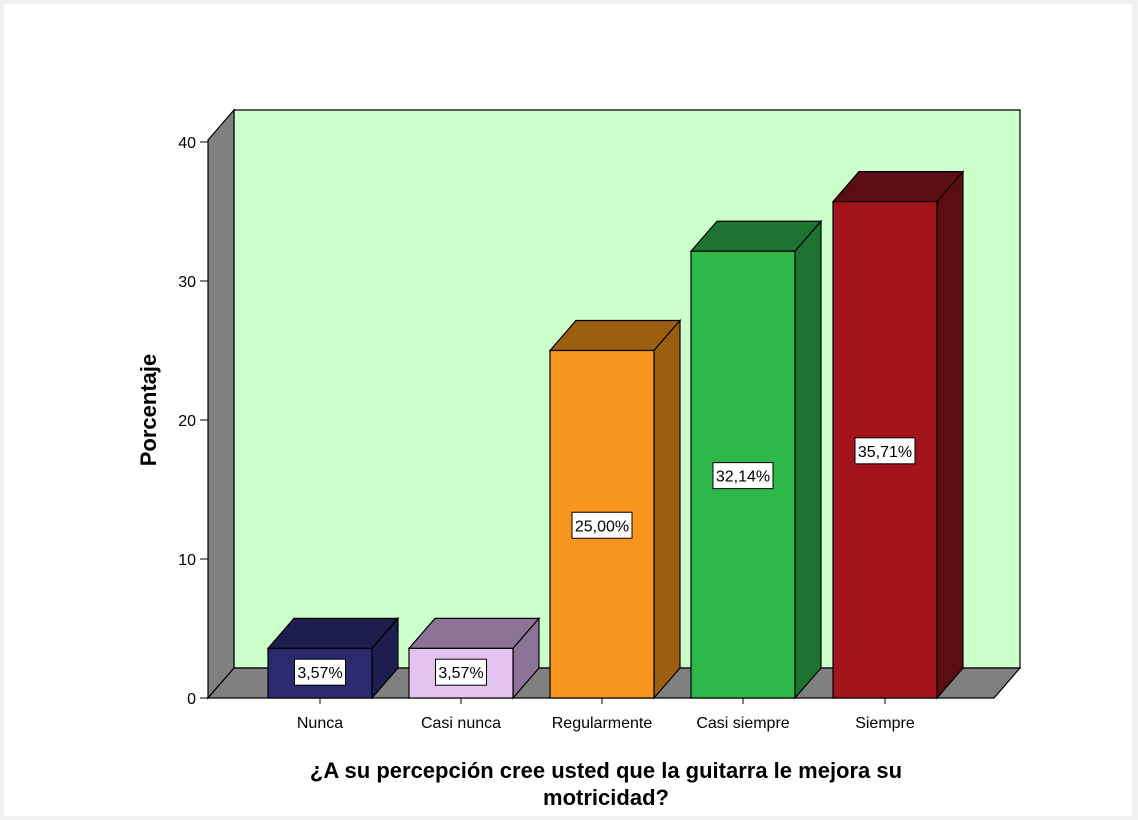  I want to click on x-tick-label: Casi siempre, so click(742, 723).